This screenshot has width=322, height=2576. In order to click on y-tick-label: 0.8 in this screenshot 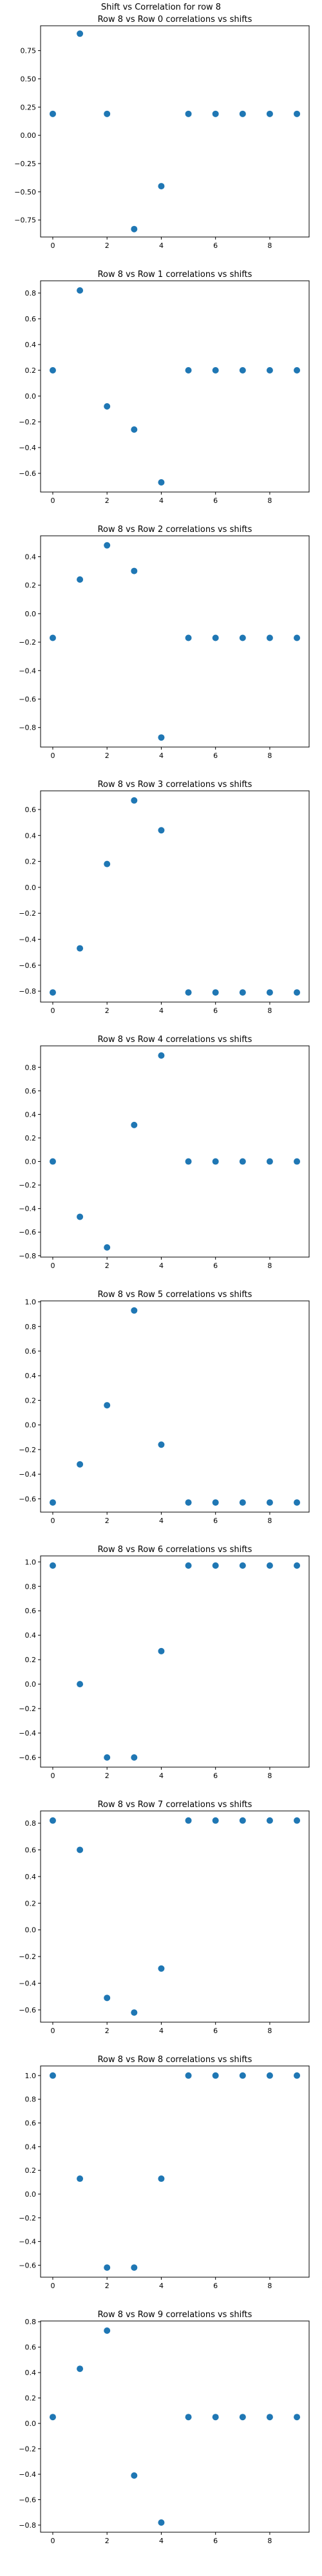, I will do `click(31, 2100)`.